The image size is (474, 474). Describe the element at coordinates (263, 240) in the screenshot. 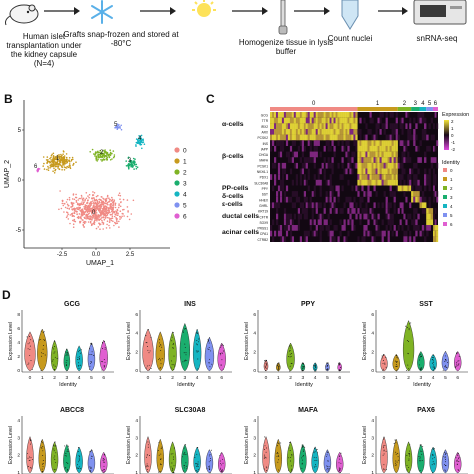

I see `gene-label: CTRB2` at that location.